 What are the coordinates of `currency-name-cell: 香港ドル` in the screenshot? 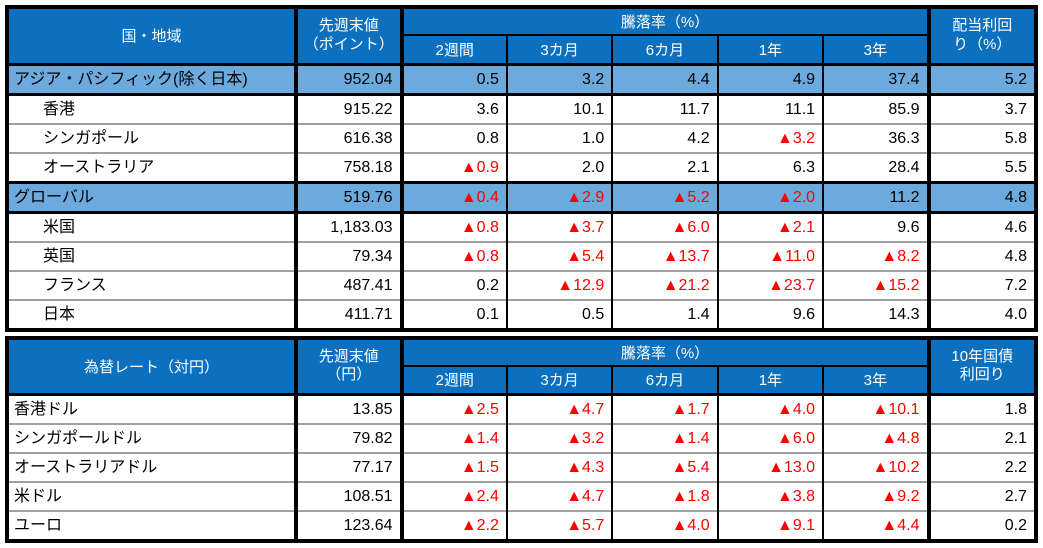 It's located at (151, 409).